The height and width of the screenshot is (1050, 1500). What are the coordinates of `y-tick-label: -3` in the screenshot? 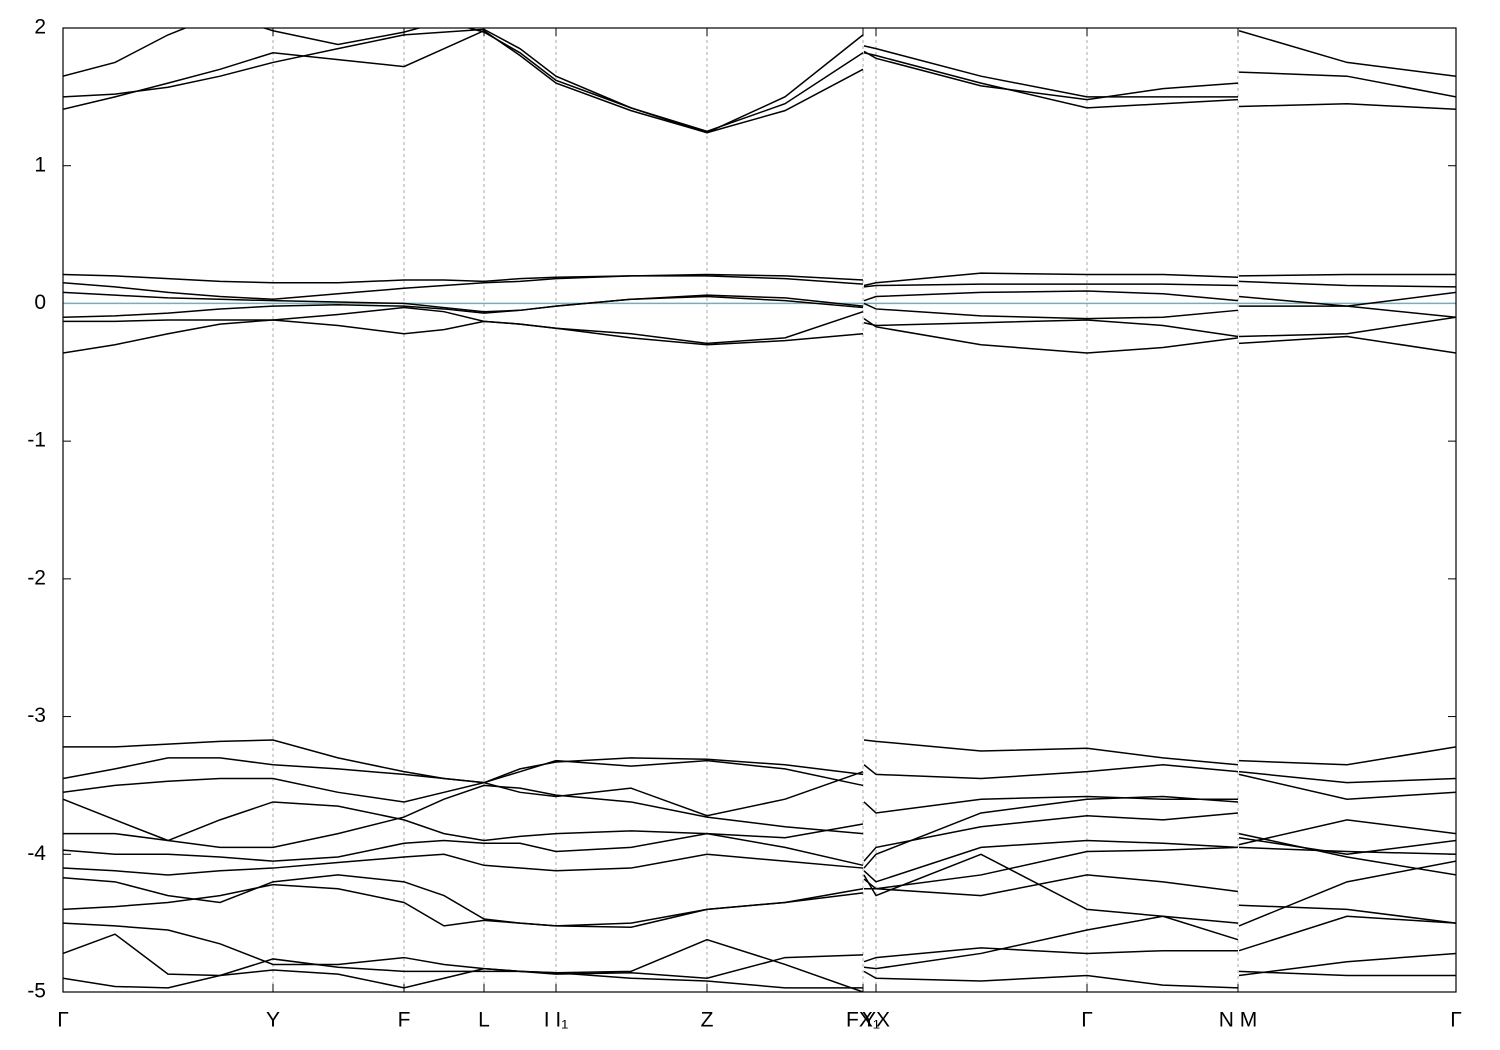 It's located at (36, 715).